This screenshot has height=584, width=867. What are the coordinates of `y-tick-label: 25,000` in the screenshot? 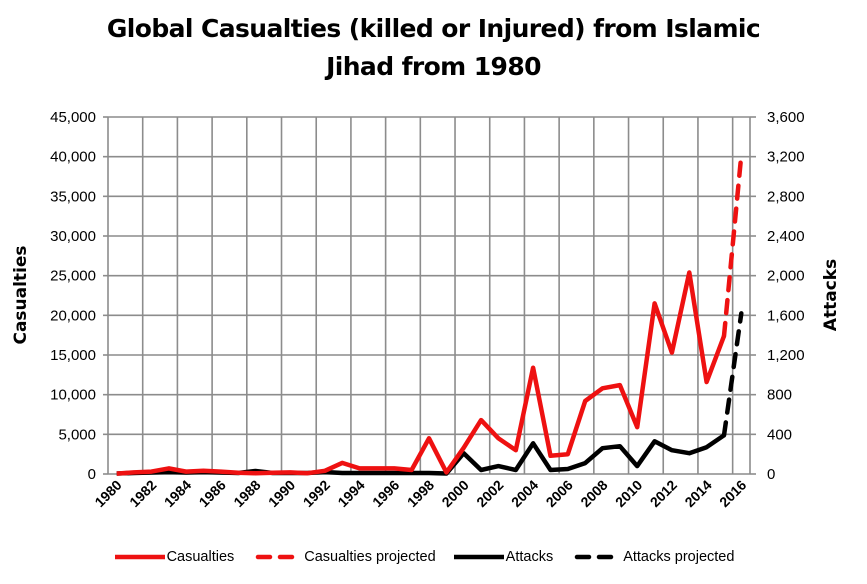 It's located at (73, 276).